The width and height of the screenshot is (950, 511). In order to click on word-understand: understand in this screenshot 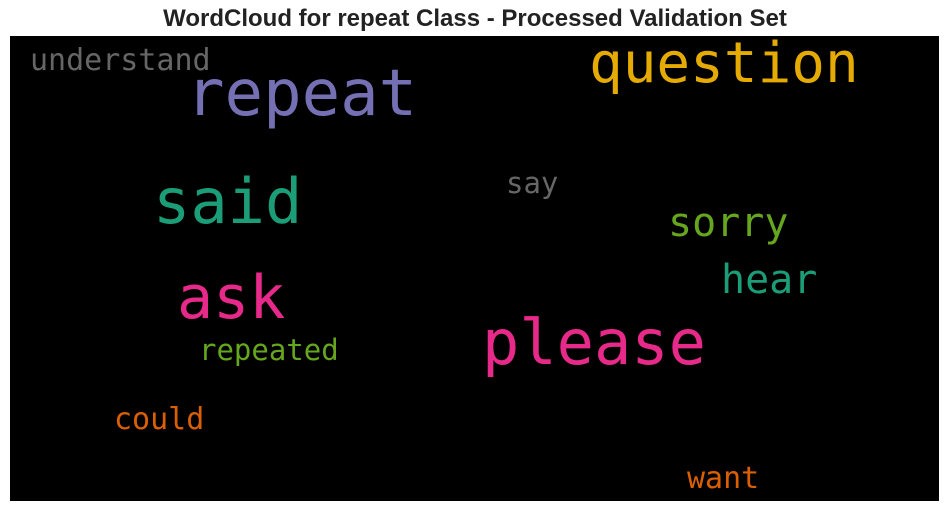, I will do `click(120, 60)`.